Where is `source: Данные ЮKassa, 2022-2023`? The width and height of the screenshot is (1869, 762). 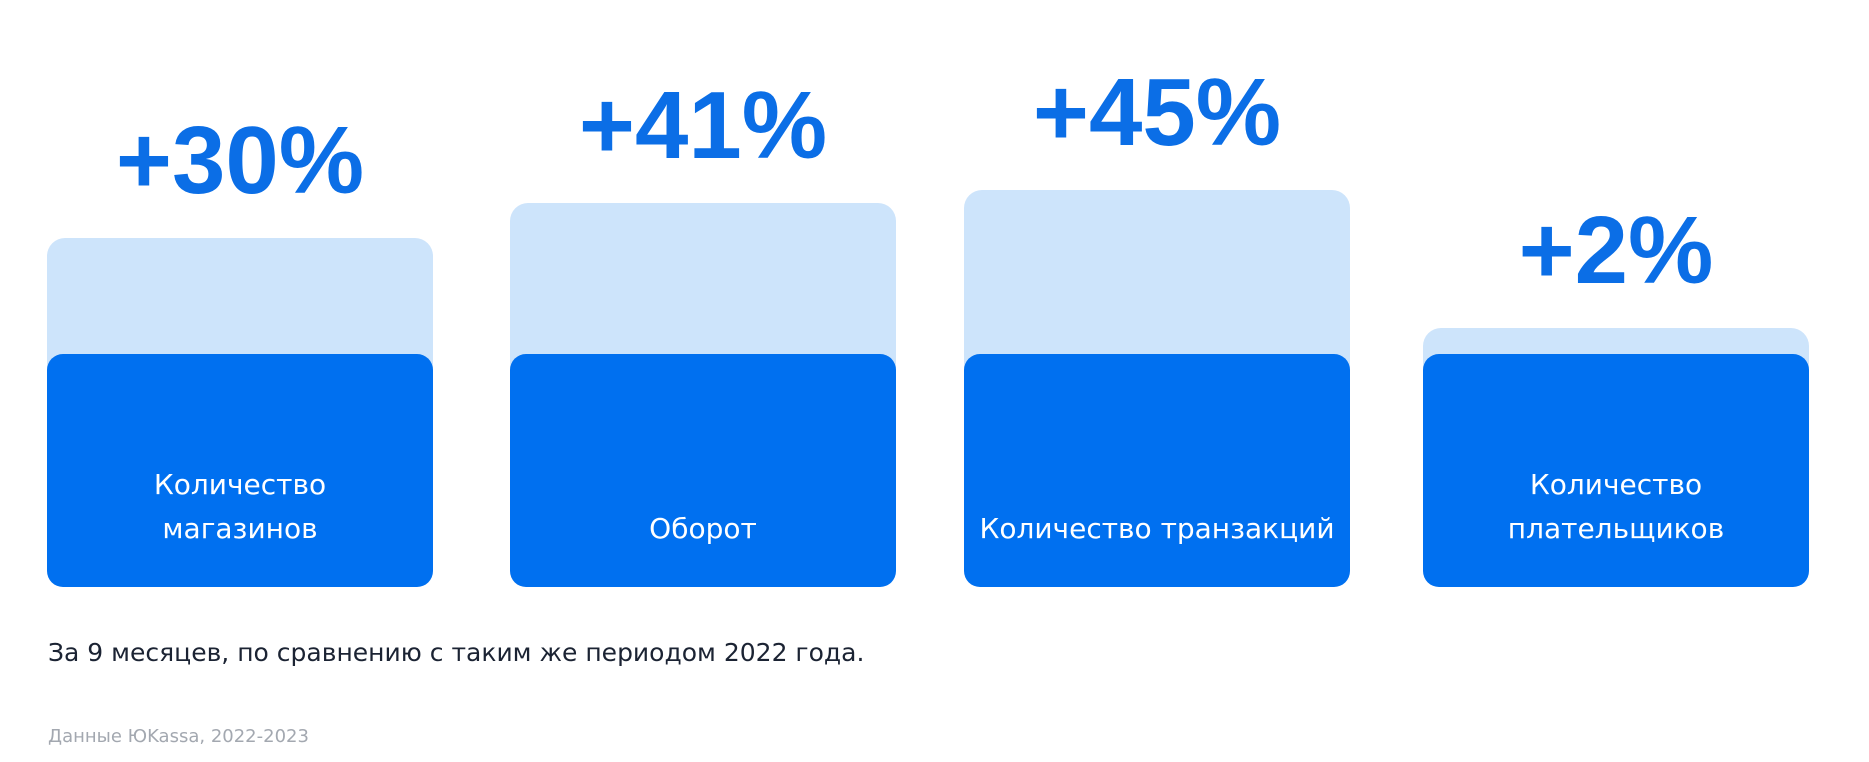 source: Данные ЮKassa, 2022-2023 is located at coordinates (178, 736).